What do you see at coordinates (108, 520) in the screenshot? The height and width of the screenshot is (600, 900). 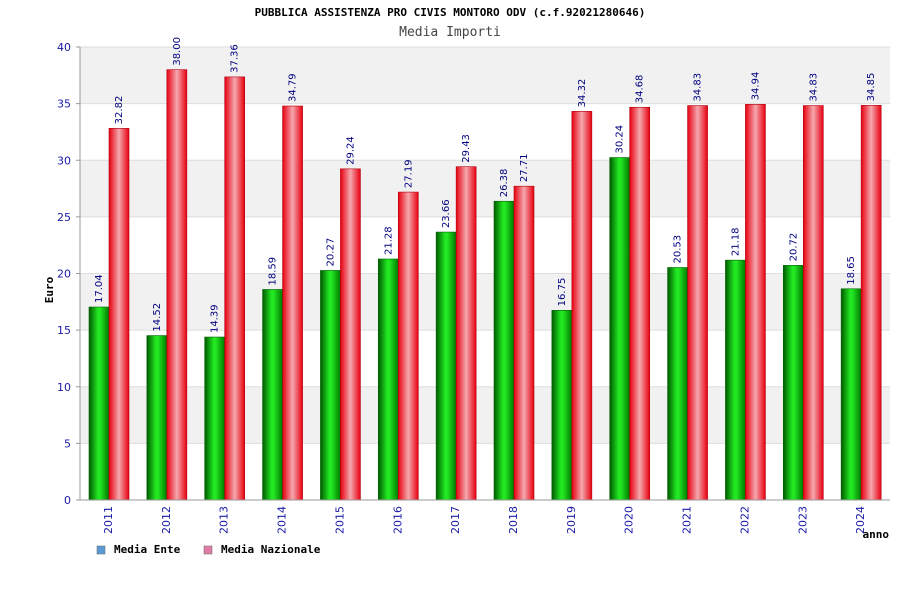 I see `x-tick-label: 2011` at bounding box center [108, 520].